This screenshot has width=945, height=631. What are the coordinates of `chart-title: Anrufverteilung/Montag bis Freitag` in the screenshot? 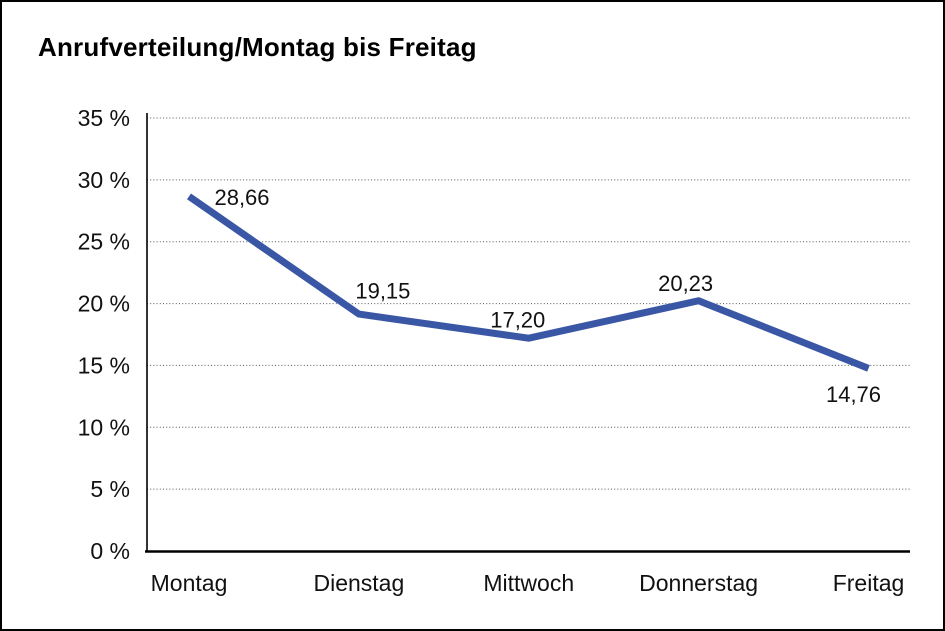 It's located at (257, 47).